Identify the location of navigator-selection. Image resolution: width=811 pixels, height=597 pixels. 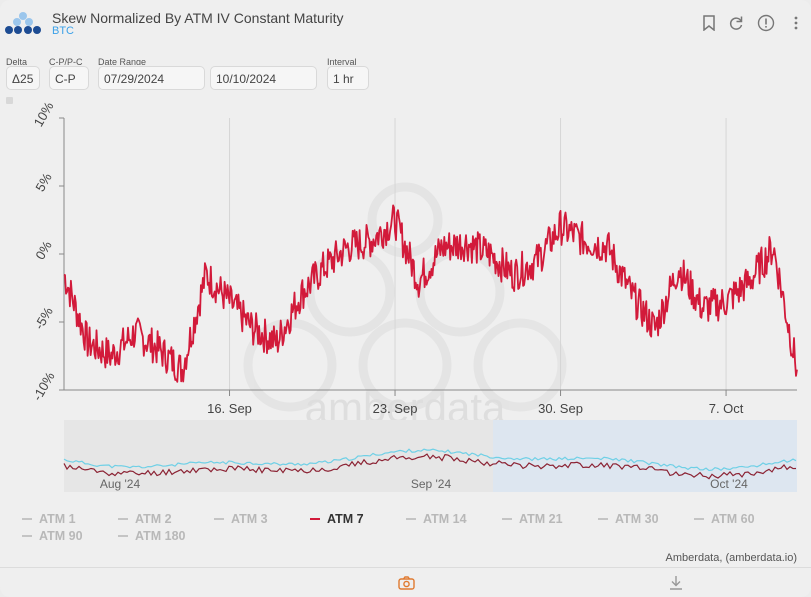
(645, 456).